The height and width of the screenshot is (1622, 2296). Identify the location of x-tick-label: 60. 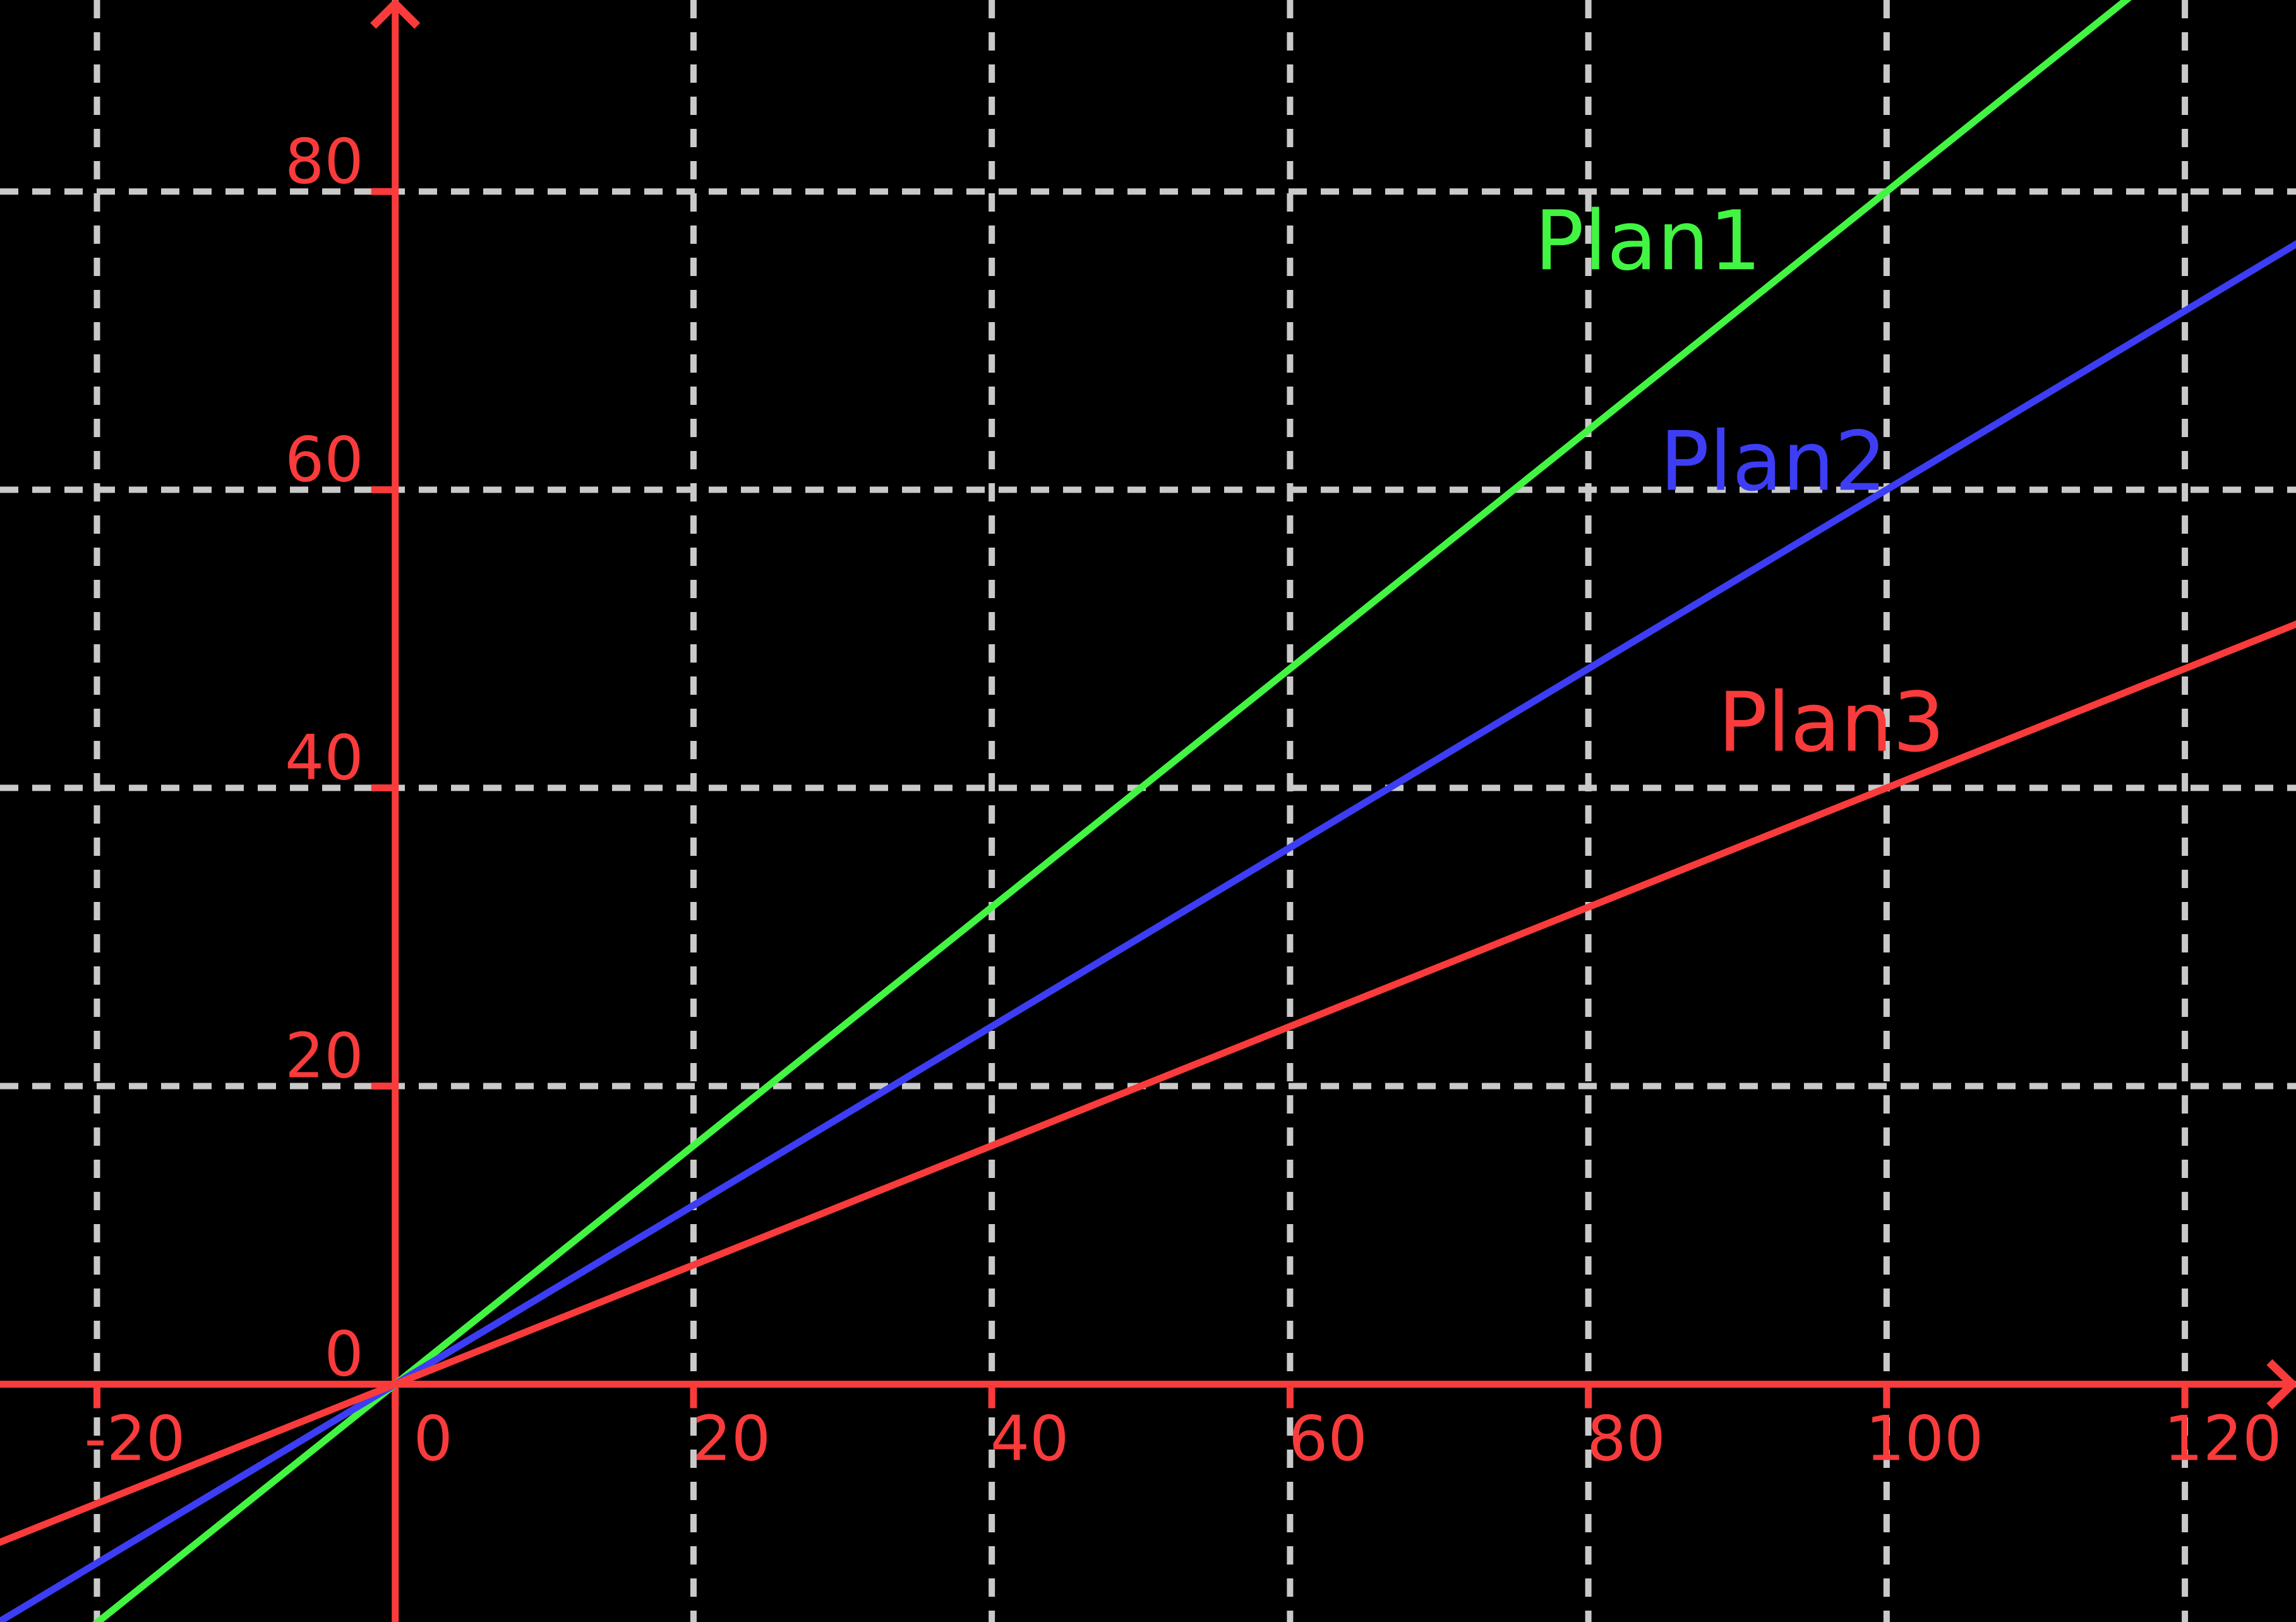
(1328, 1439).